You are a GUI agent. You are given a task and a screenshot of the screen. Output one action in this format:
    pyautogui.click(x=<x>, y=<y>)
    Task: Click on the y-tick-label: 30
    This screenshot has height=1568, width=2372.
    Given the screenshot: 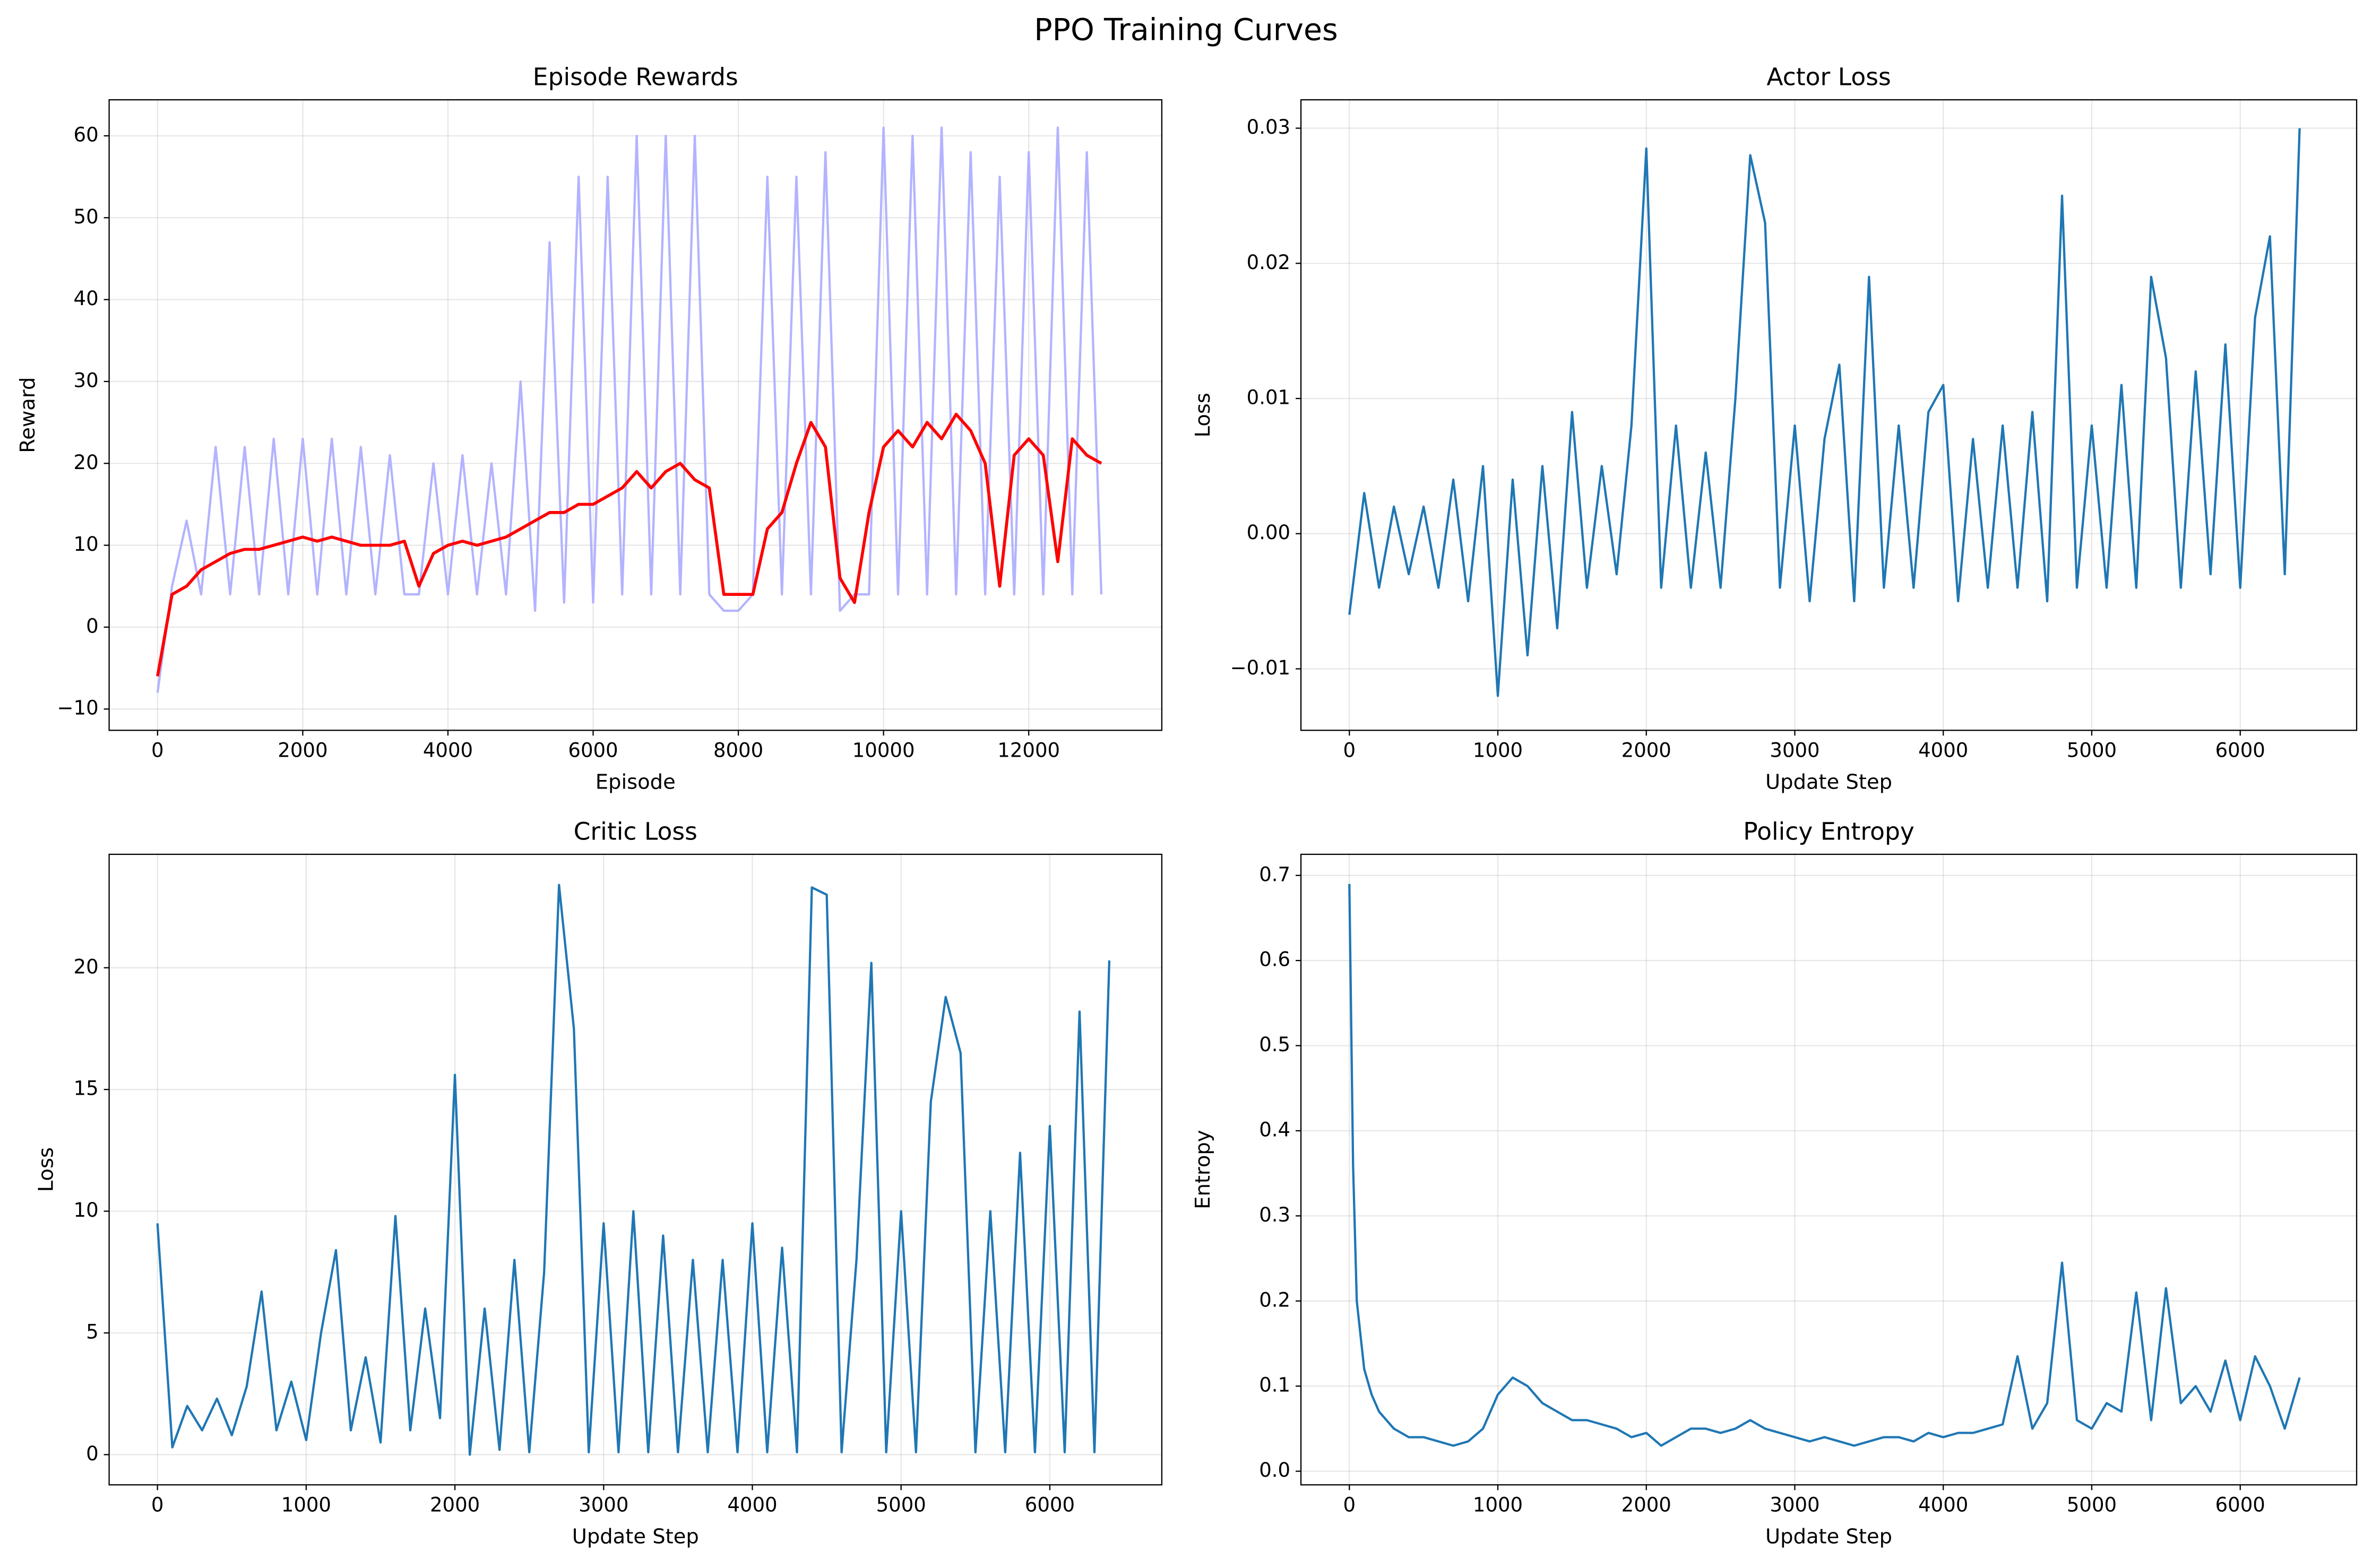 What is the action you would take?
    pyautogui.click(x=86, y=380)
    